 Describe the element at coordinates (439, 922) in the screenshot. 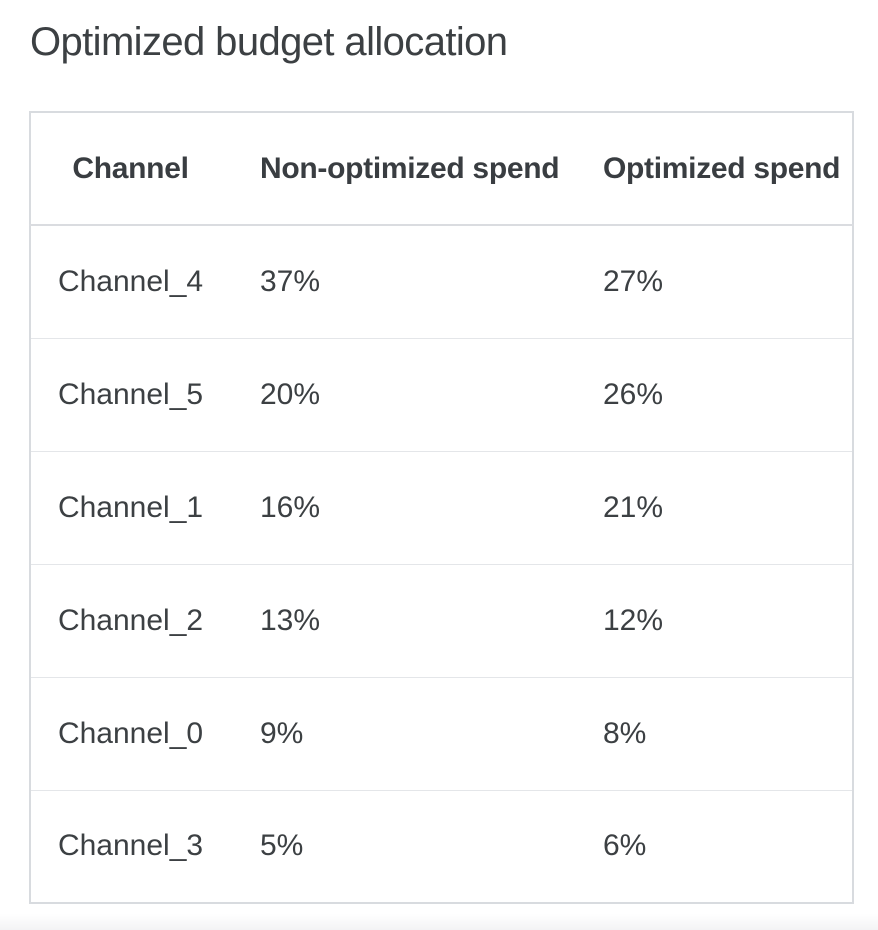

I see `bottom-edge-shadow` at that location.